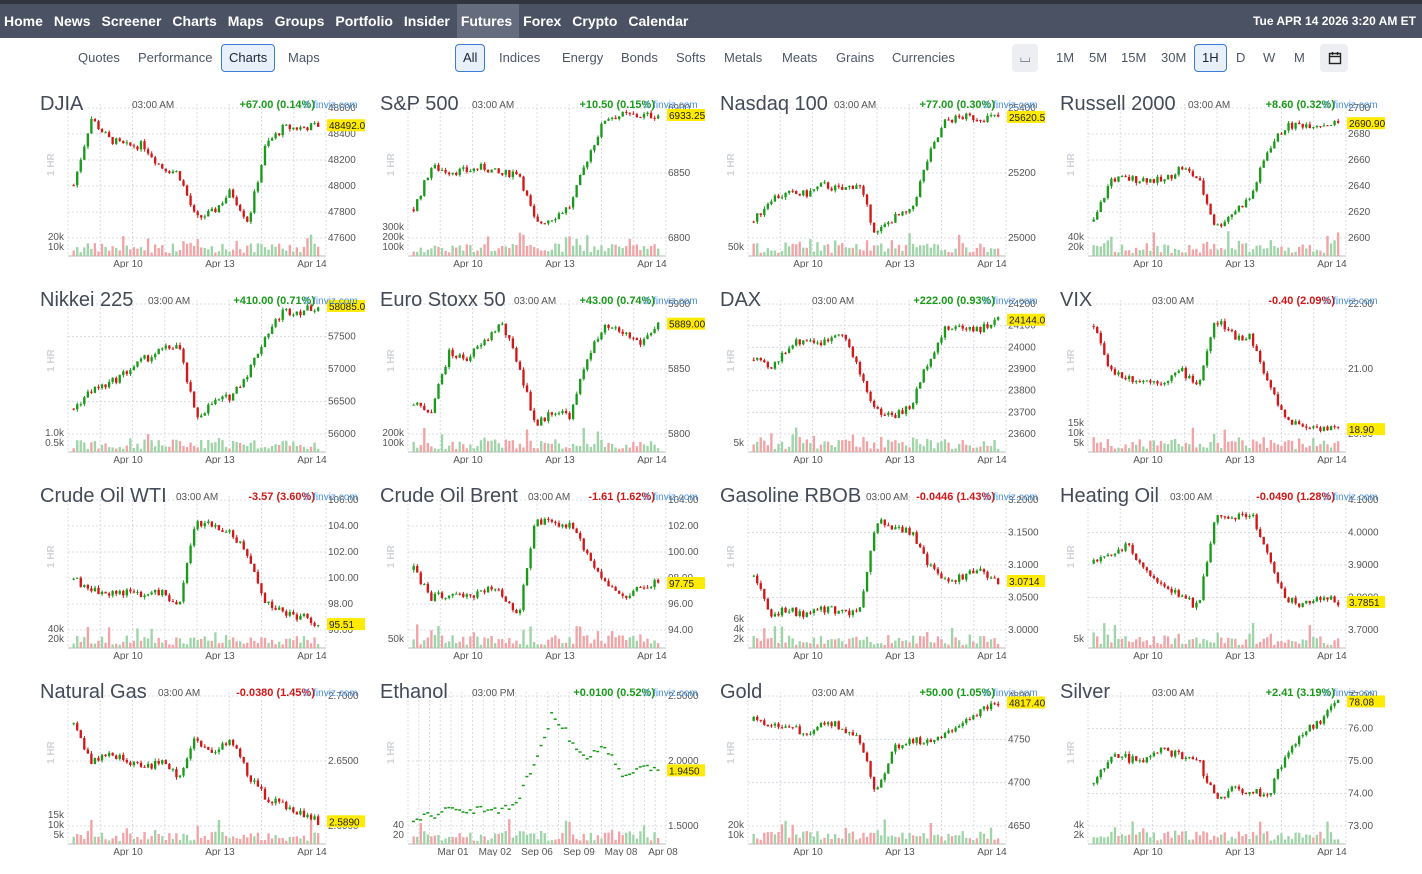 This screenshot has height=874, width=1422. I want to click on nav-home: Home, so click(23, 21).